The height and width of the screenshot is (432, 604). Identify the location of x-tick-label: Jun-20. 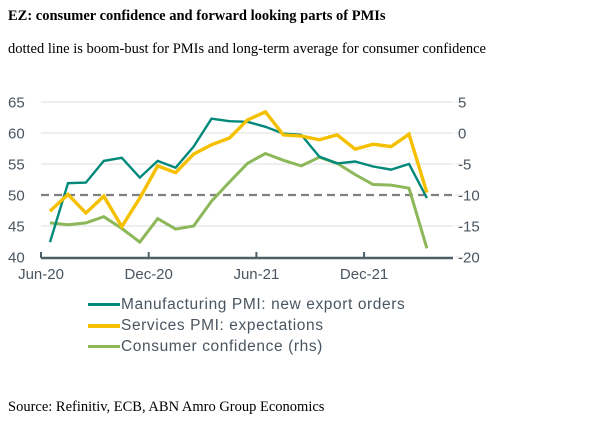
(41, 274).